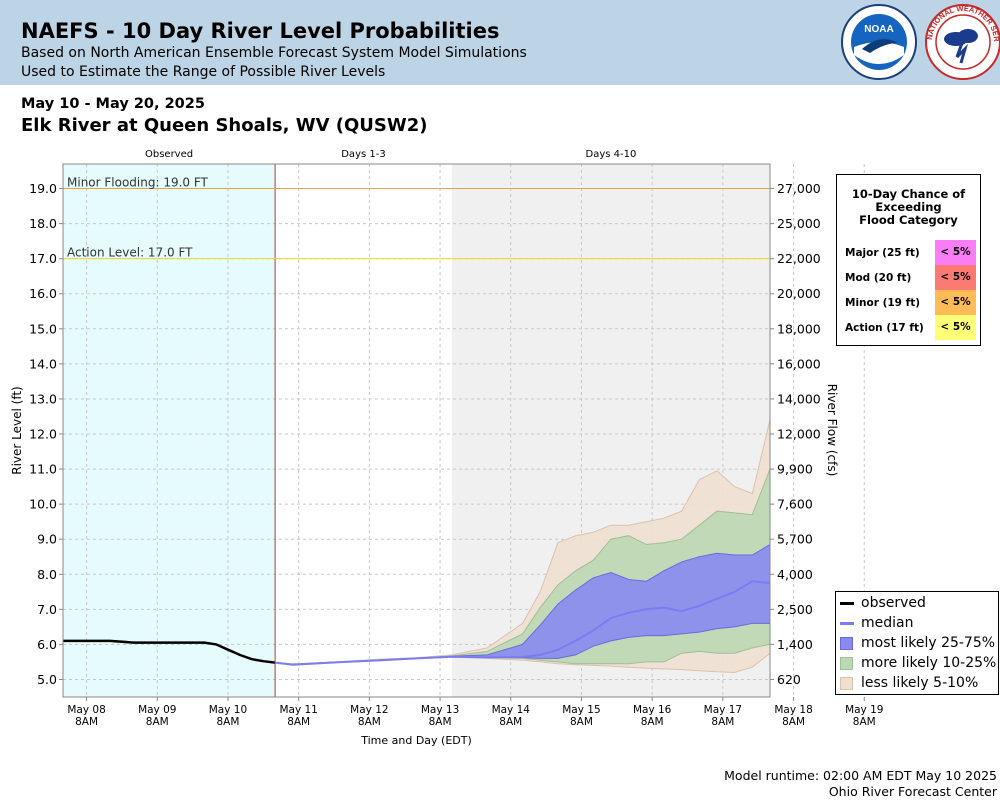 This screenshot has width=1000, height=800. I want to click on x-tick-label: May 11, so click(298, 710).